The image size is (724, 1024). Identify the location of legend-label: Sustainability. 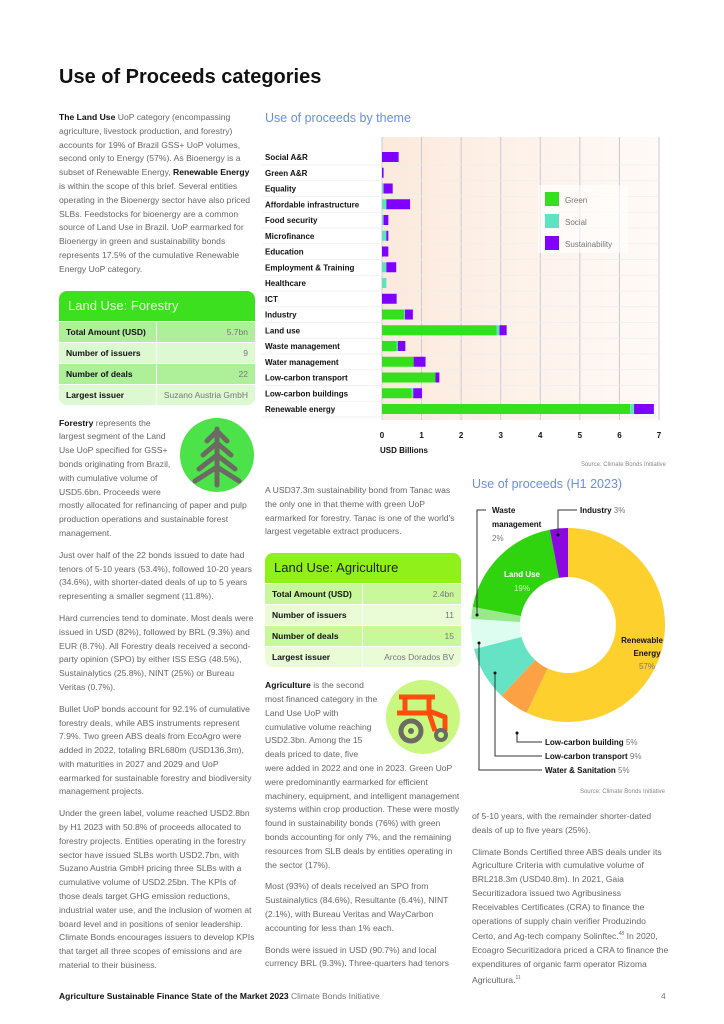
(588, 244).